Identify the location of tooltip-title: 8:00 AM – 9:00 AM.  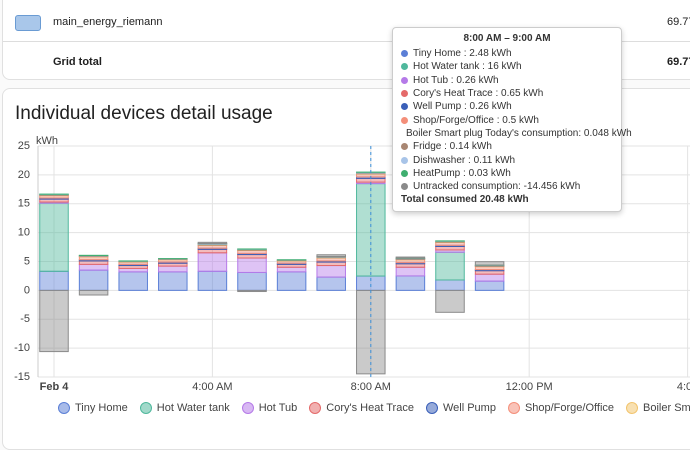
(507, 40).